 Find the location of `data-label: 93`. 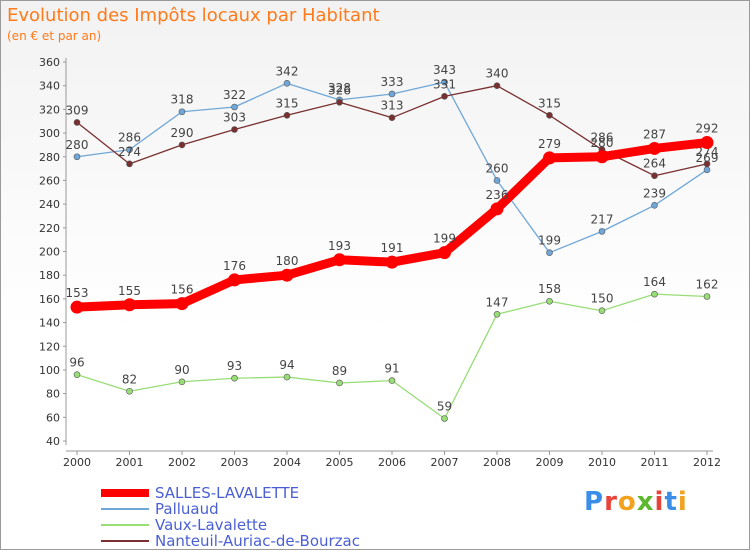

data-label: 93 is located at coordinates (234, 366).